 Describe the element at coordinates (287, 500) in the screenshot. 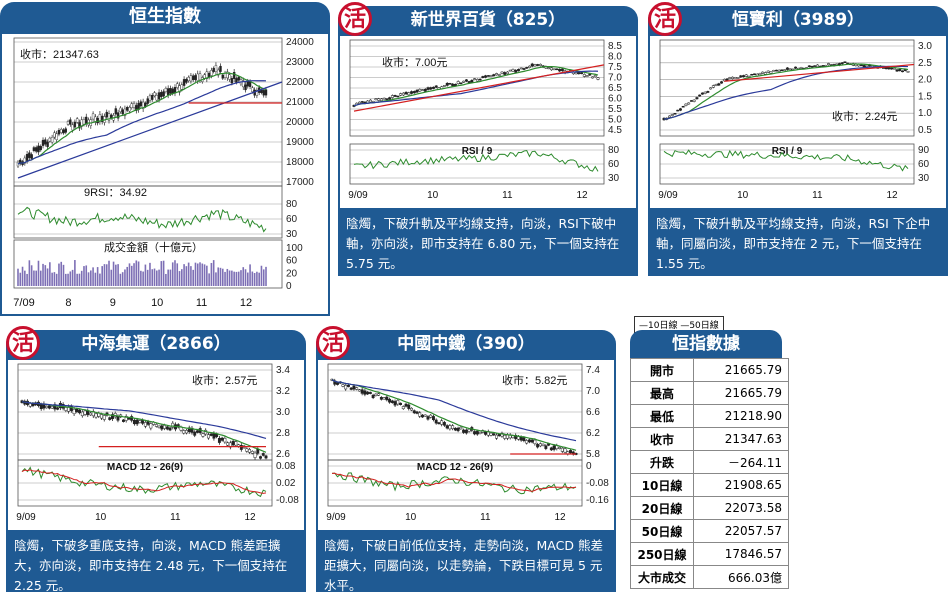

I see `lower-tick-label: -0.08` at that location.